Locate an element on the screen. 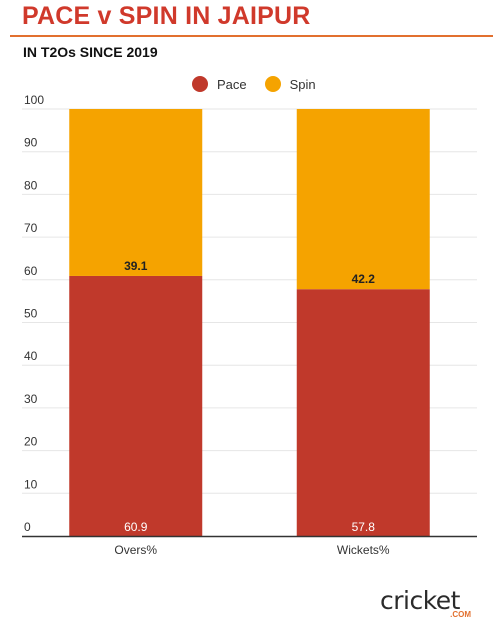  data-label-pace-overs: 60.9 is located at coordinates (136, 527).